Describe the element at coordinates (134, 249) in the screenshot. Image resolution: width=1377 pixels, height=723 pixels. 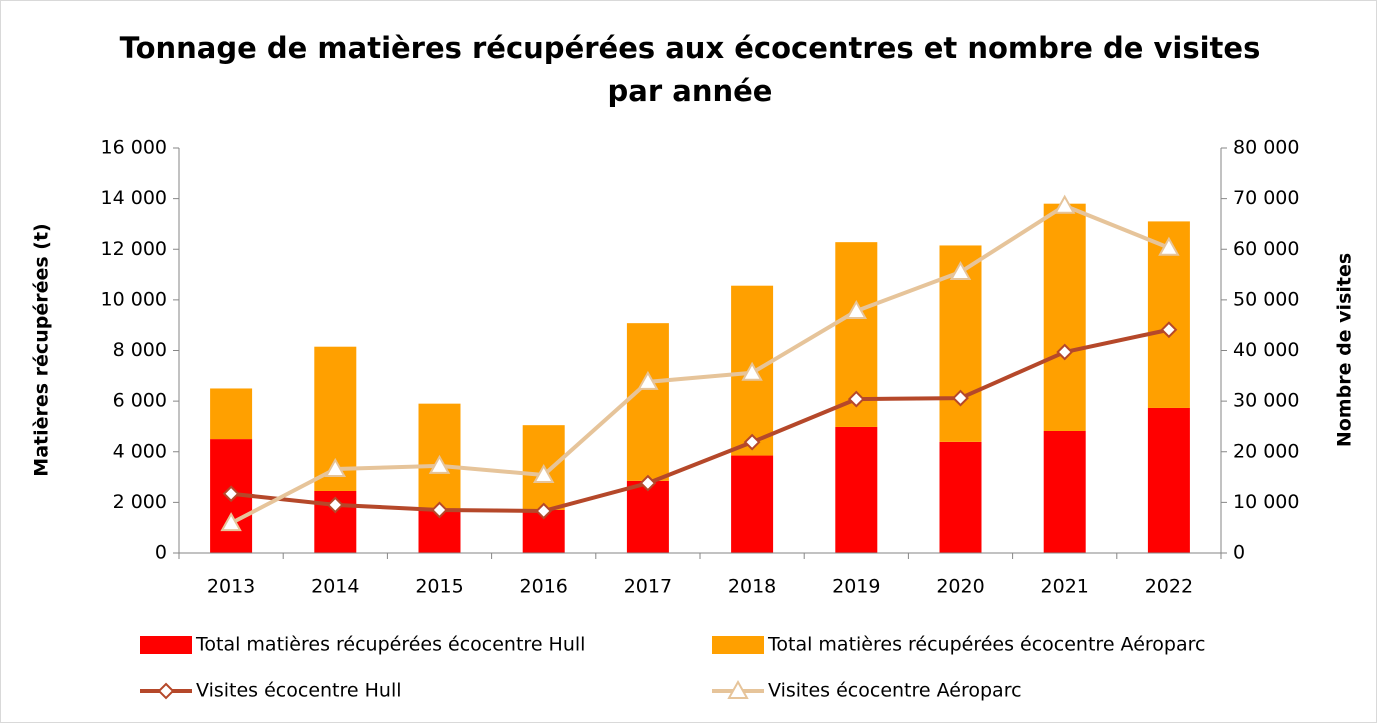
I see `y-tick-label: 12 000` at that location.